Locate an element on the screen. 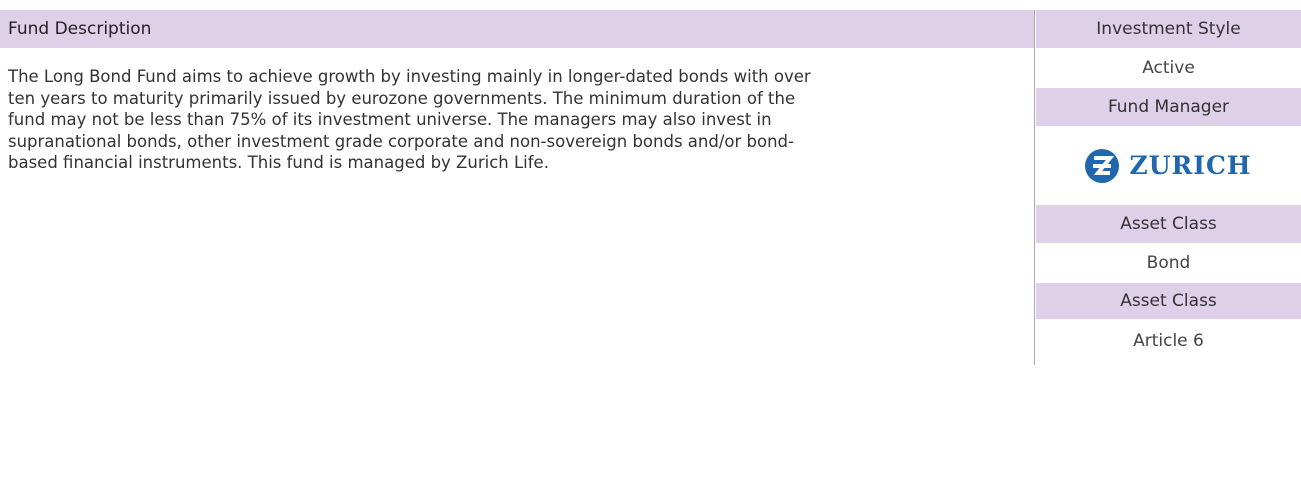  logo-text: ZURICH is located at coordinates (1190, 165).